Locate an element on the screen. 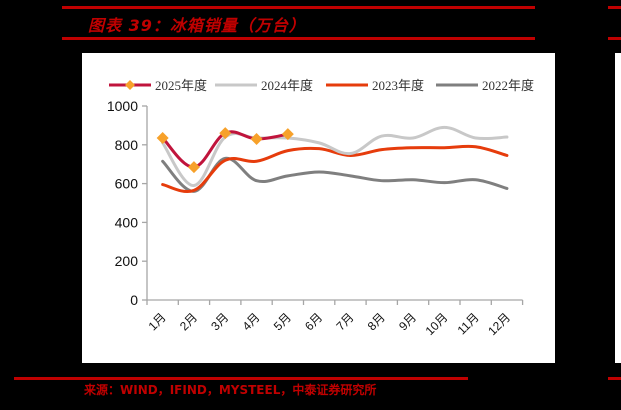 This screenshot has width=621, height=410. title-underline is located at coordinates (298, 38).